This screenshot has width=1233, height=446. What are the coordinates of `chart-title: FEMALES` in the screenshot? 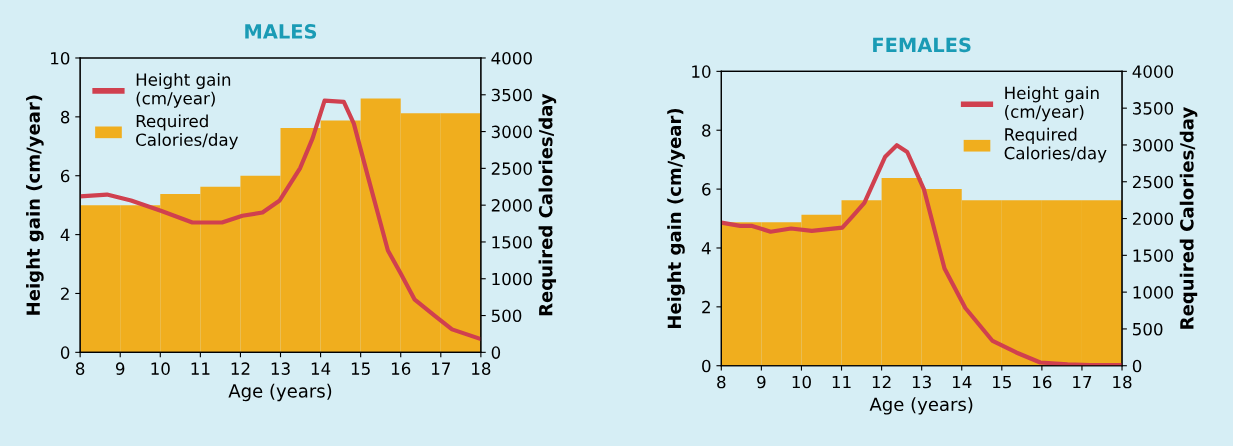 It's located at (922, 45).